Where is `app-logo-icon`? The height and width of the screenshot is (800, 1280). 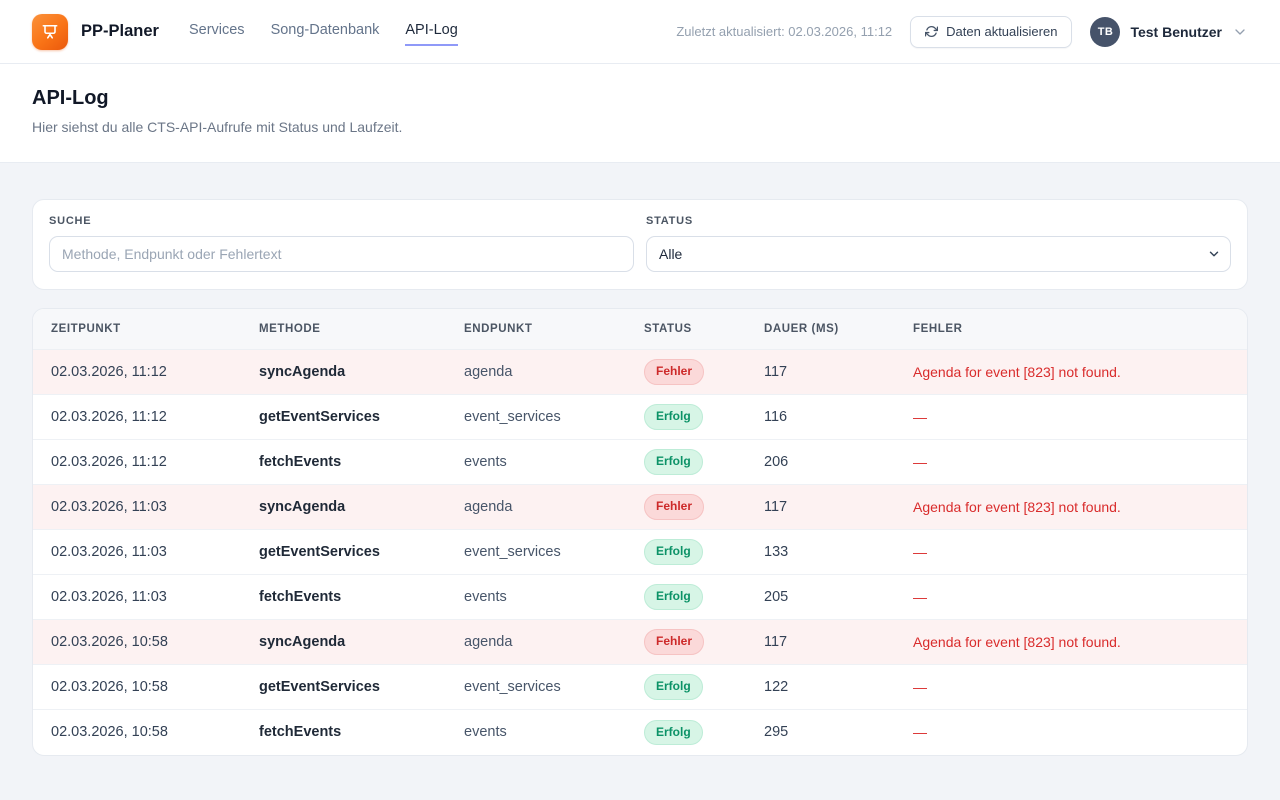
app-logo-icon is located at coordinates (50, 31).